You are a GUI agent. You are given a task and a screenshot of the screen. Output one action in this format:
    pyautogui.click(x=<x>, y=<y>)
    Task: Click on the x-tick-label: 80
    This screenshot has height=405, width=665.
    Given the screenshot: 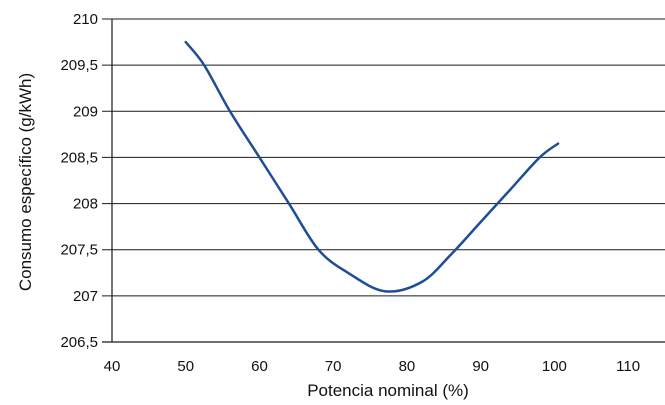 What is the action you would take?
    pyautogui.click(x=407, y=366)
    